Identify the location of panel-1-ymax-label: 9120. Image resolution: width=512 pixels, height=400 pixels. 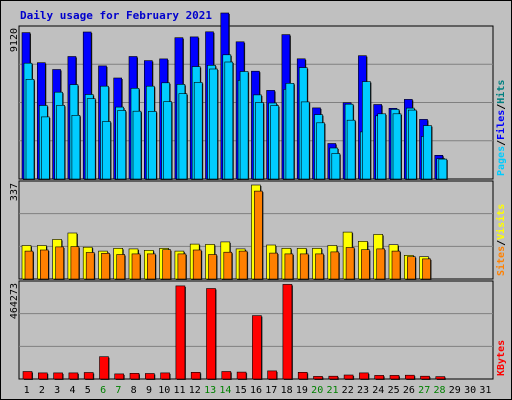
(14, 40).